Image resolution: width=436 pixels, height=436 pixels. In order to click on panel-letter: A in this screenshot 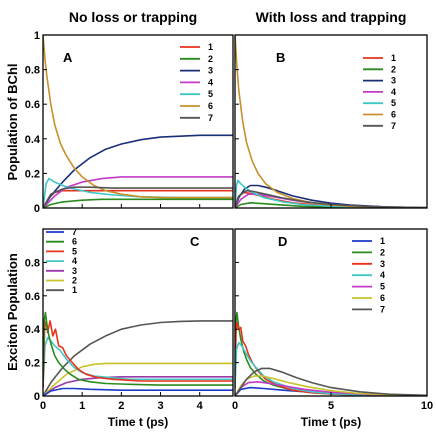, I will do `click(68, 57)`.